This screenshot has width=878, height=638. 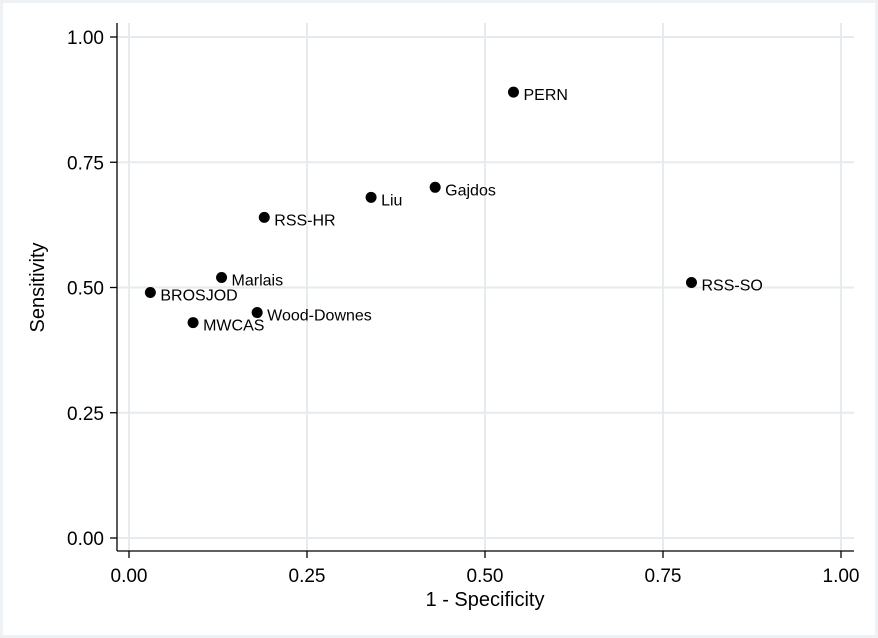 I want to click on x-tick-label: 1.00, so click(x=841, y=576).